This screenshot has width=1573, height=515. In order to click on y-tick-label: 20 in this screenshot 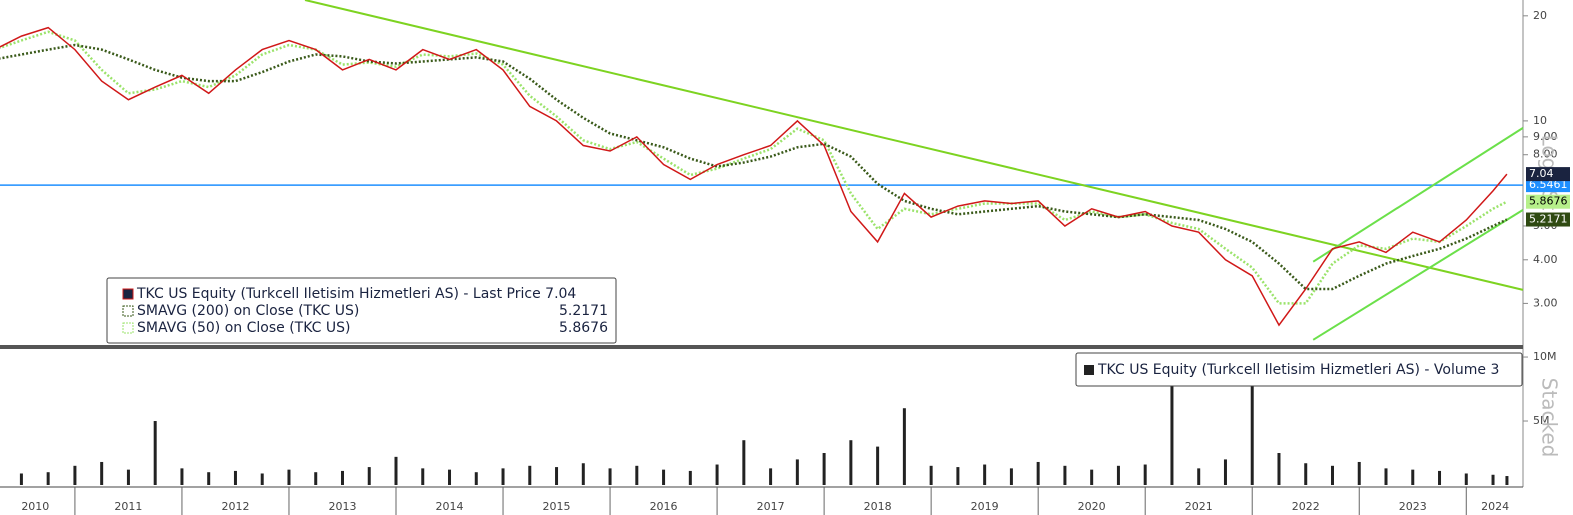, I will do `click(1540, 15)`.